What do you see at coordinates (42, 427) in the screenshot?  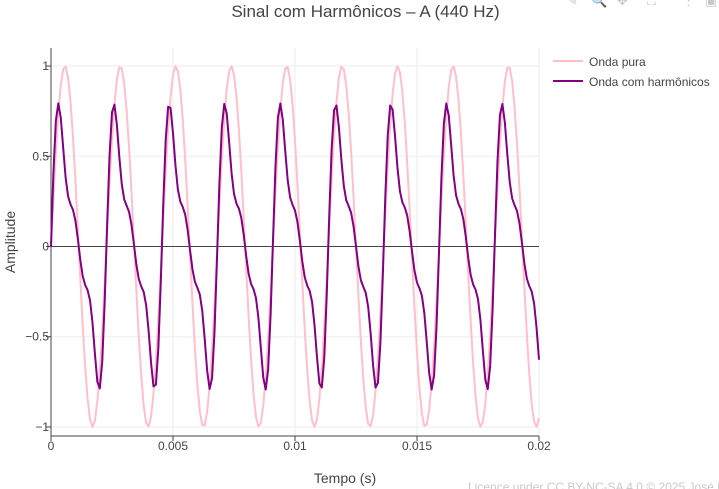 I see `y-tick-label: −1` at bounding box center [42, 427].